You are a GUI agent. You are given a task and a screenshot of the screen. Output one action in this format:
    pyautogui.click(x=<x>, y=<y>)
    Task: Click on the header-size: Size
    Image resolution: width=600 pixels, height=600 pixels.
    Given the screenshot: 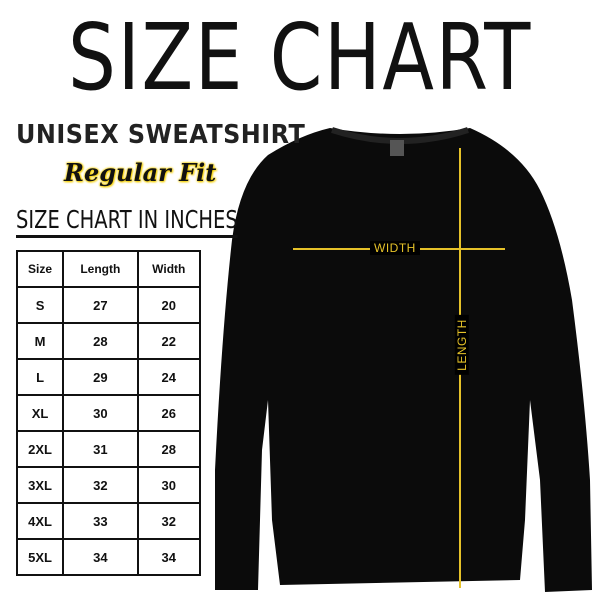 What is the action you would take?
    pyautogui.click(x=40, y=269)
    